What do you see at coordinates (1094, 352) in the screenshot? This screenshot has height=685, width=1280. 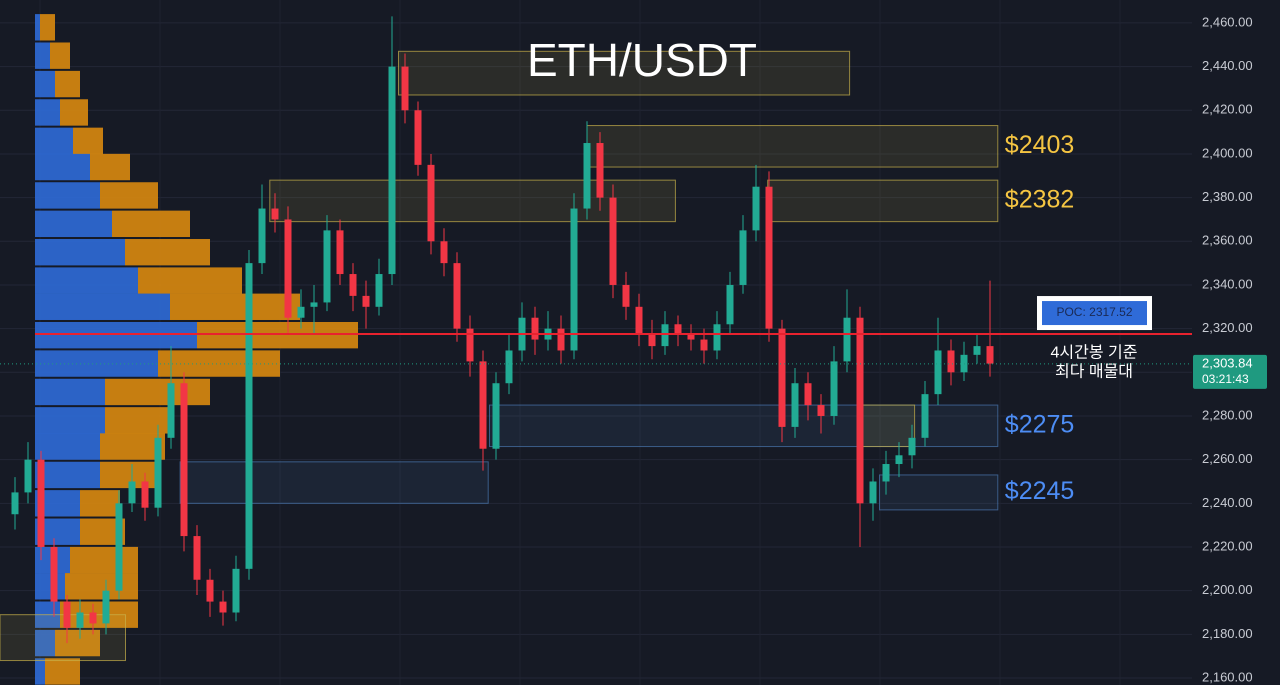 I see `poc-note: 4시간봉 기준` at bounding box center [1094, 352].